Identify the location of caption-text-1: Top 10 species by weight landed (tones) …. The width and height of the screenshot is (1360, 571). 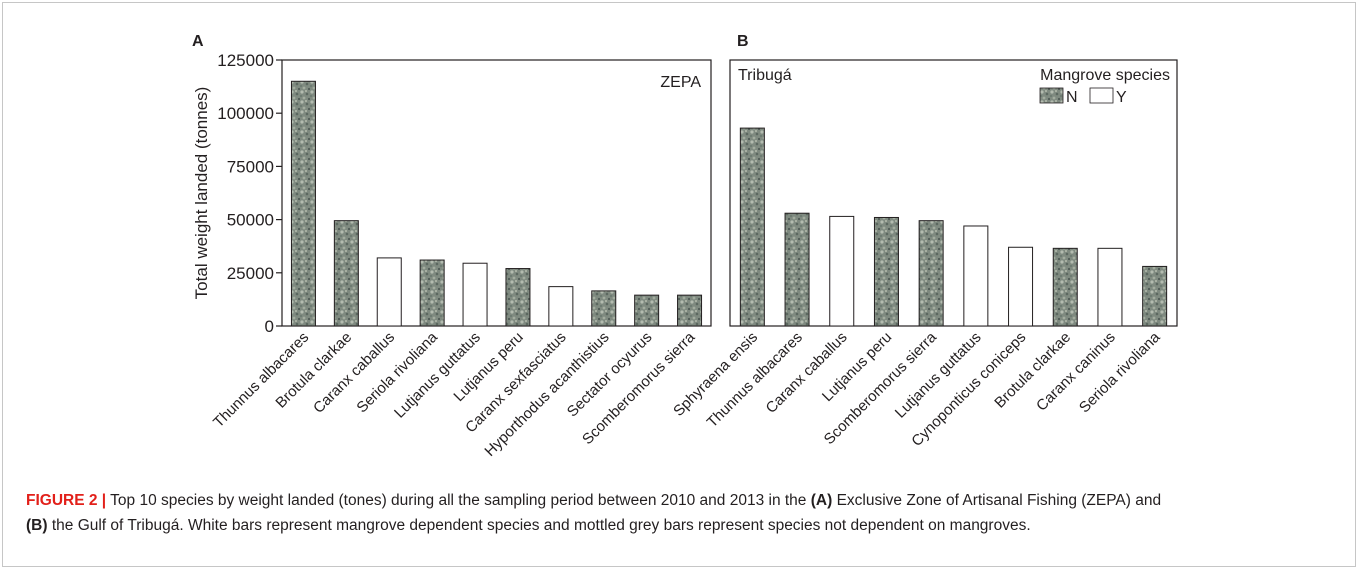
(458, 500).